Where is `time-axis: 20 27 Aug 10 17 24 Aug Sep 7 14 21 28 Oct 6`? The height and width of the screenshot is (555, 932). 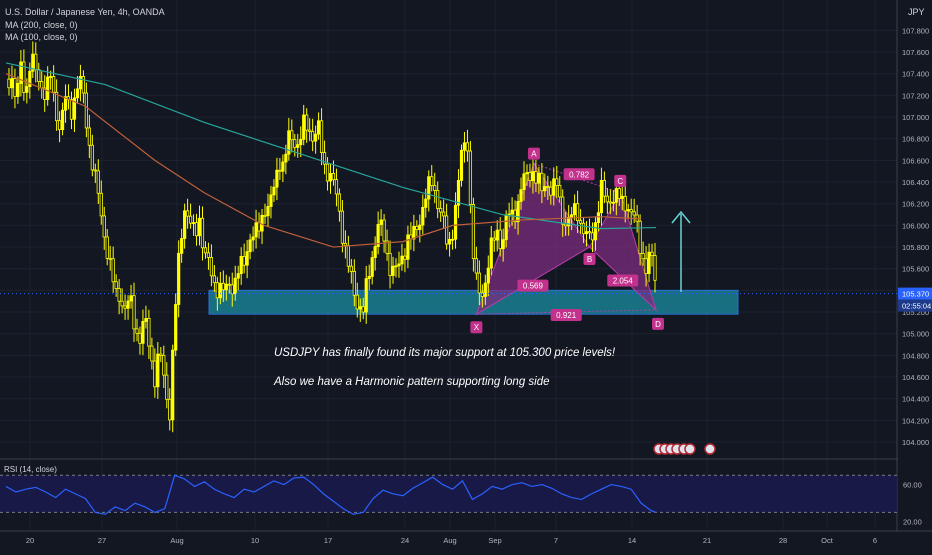 time-axis: 20 27 Aug 10 17 24 Aug Sep 7 14 21 28 Oct 6 is located at coordinates (466, 540).